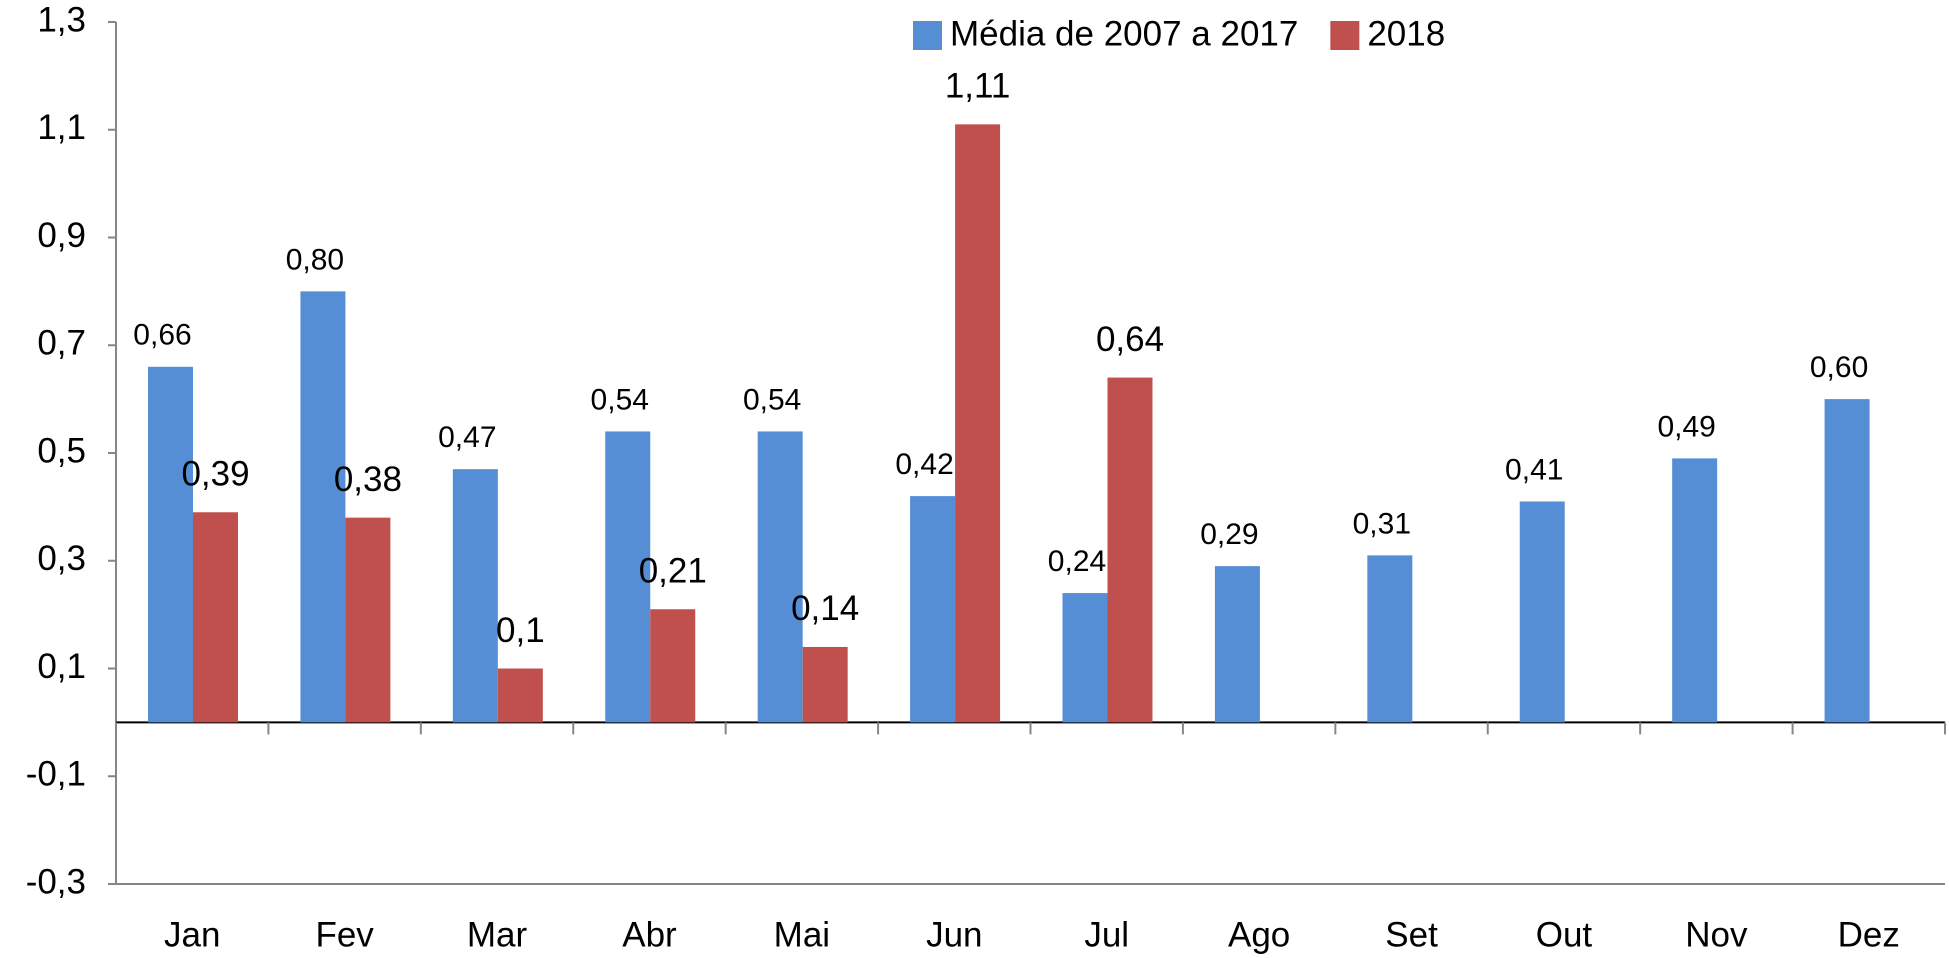  Describe the element at coordinates (467, 437) in the screenshot. I see `data-label: 0,47` at that location.